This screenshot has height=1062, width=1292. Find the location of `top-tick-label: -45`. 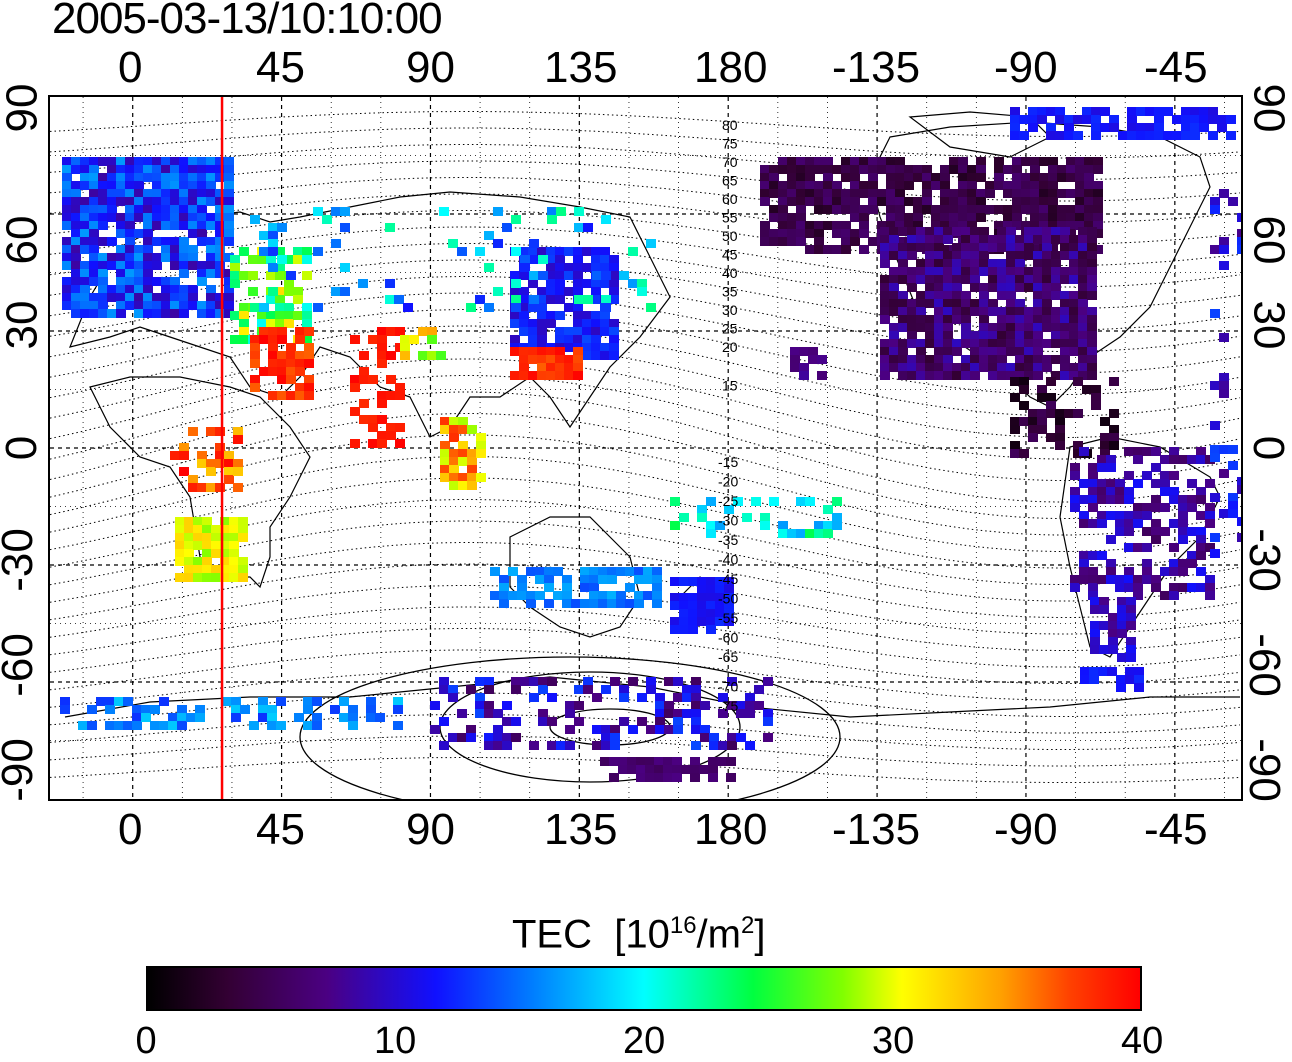

top-tick-label: -45 is located at coordinates (1176, 67).